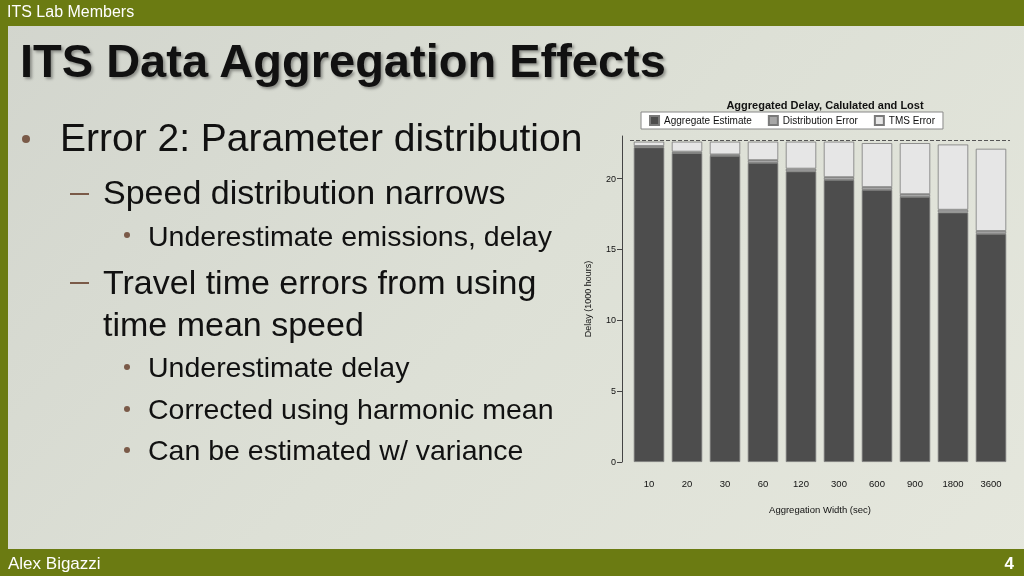 The image size is (1024, 576). I want to click on x-tick-label: 600, so click(877, 483).